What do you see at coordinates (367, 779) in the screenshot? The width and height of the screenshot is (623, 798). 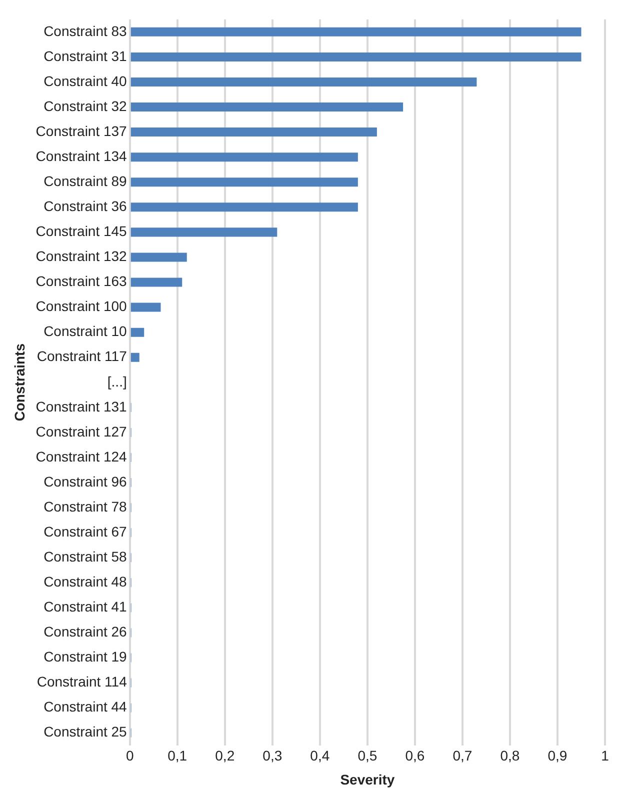 I see `x-axis-title: Severity` at bounding box center [367, 779].